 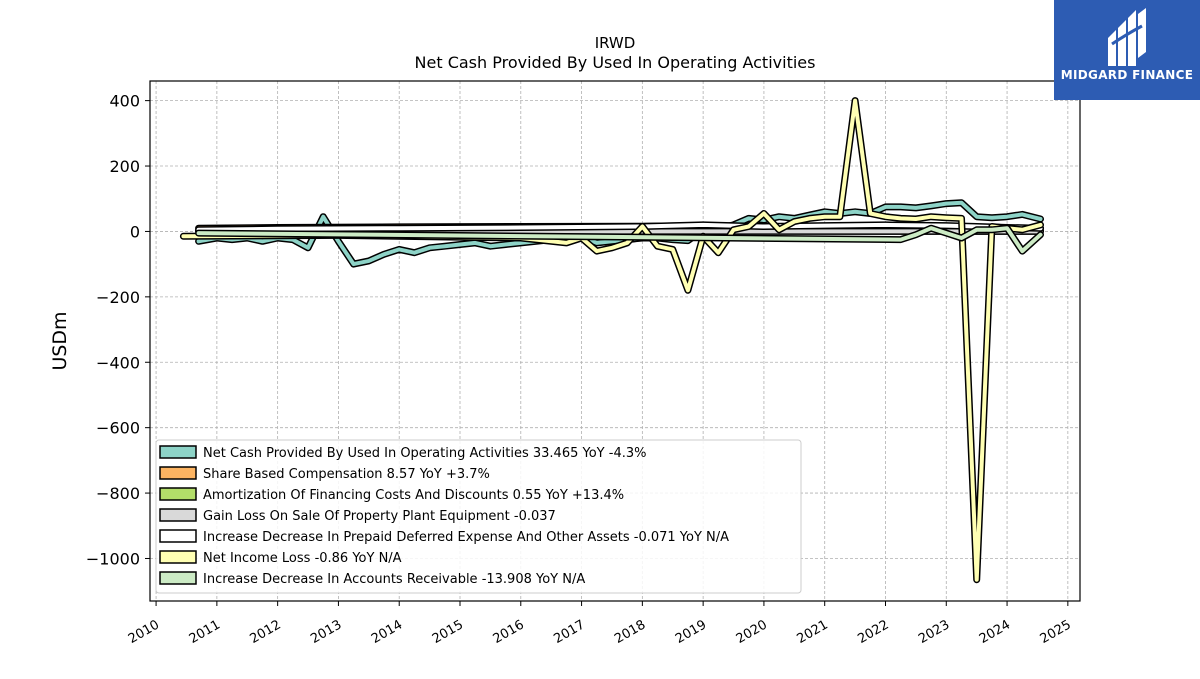 What do you see at coordinates (448, 632) in the screenshot?
I see `x-tick-label: 2015` at bounding box center [448, 632].